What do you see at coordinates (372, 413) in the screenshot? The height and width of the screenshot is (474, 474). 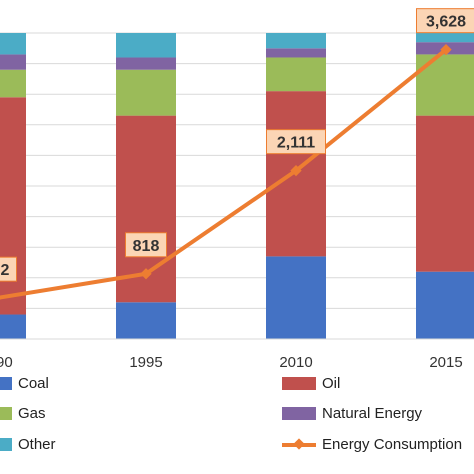 I see `legend-natural-energy-label: Natural Energy` at bounding box center [372, 413].